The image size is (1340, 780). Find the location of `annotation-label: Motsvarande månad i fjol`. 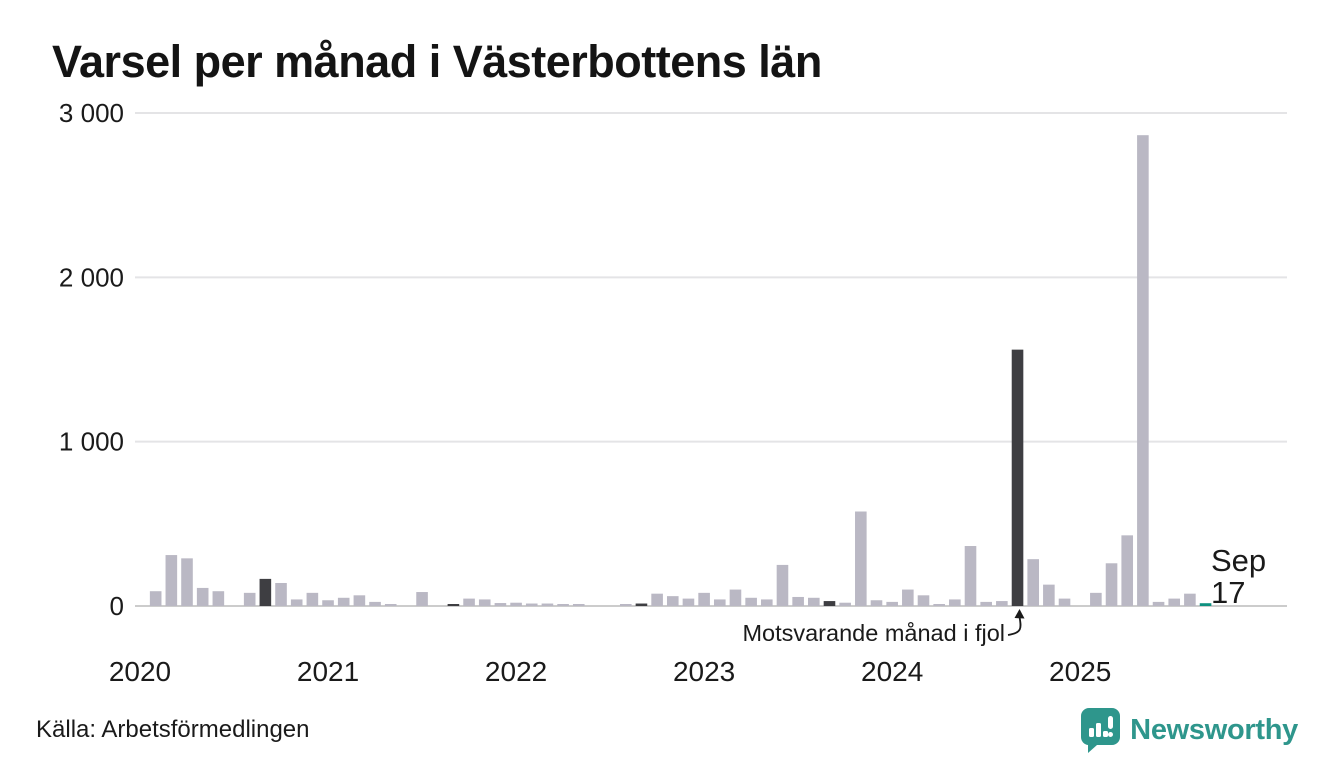

annotation-label: Motsvarande månad i fjol is located at coordinates (873, 633).